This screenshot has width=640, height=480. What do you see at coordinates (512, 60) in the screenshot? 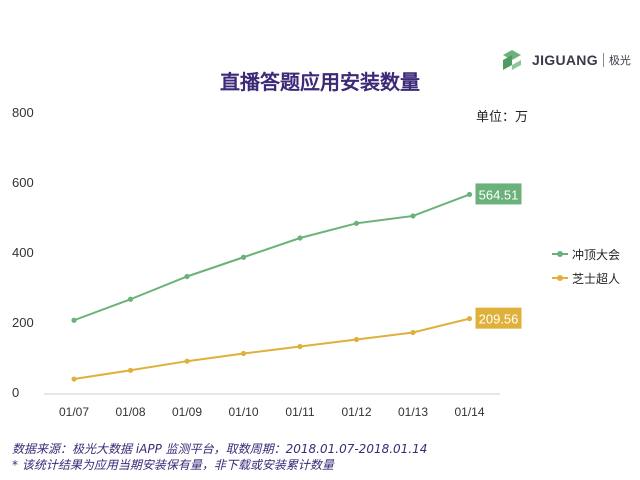
I see `jiguang-logo-icon` at bounding box center [512, 60].